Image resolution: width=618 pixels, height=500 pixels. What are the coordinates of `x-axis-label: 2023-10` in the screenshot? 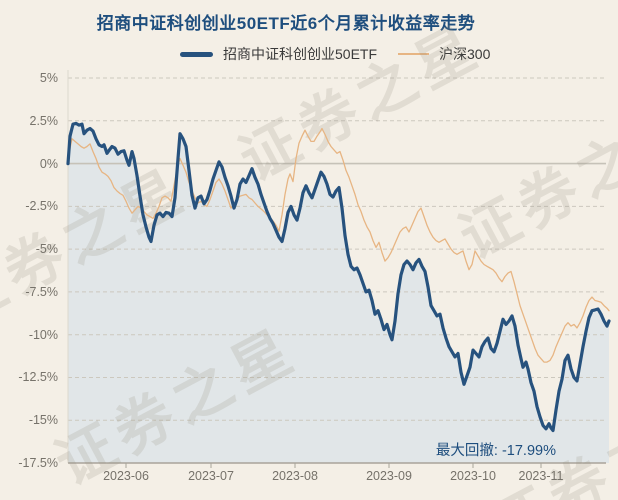 It's located at (473, 476).